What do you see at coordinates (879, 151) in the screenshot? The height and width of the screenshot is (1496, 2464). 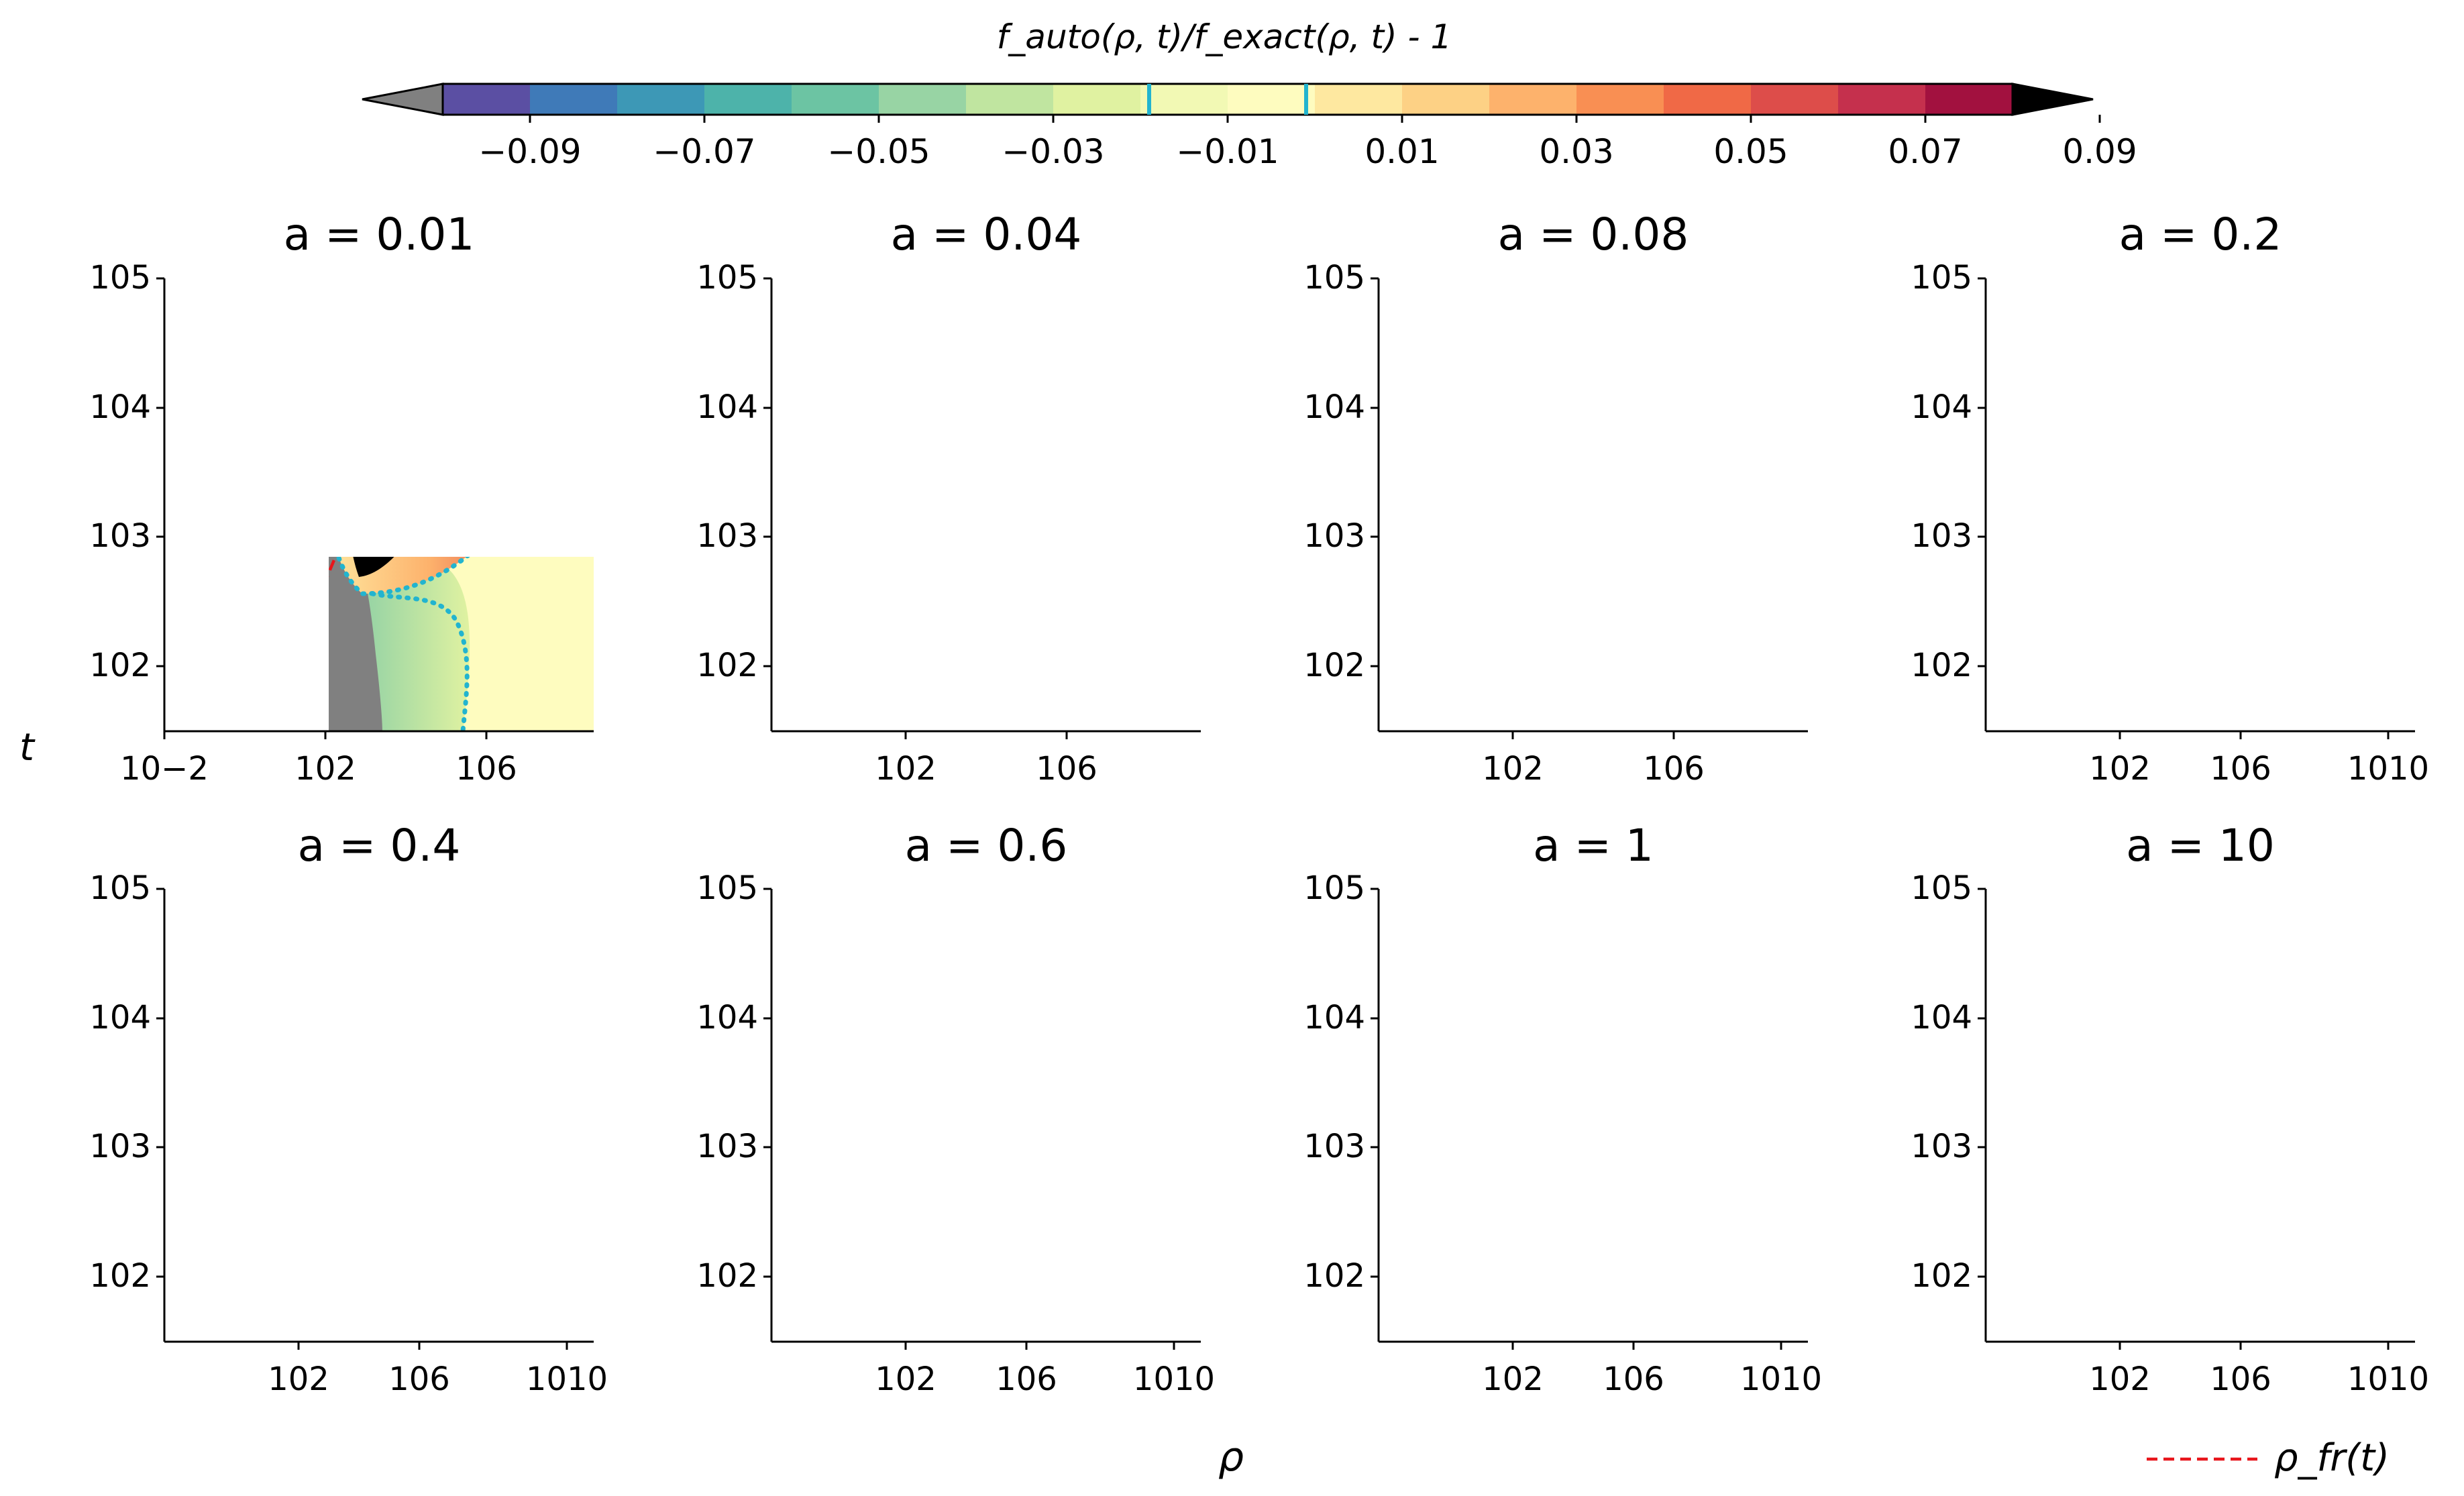 I see `colorbar-tick-label: −0.05` at bounding box center [879, 151].